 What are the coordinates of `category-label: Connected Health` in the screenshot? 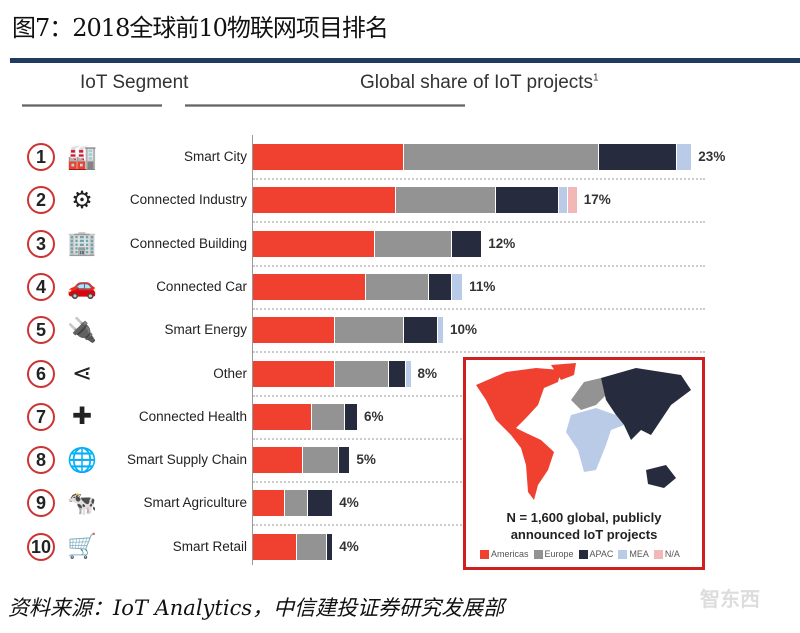 It's located at (192, 416).